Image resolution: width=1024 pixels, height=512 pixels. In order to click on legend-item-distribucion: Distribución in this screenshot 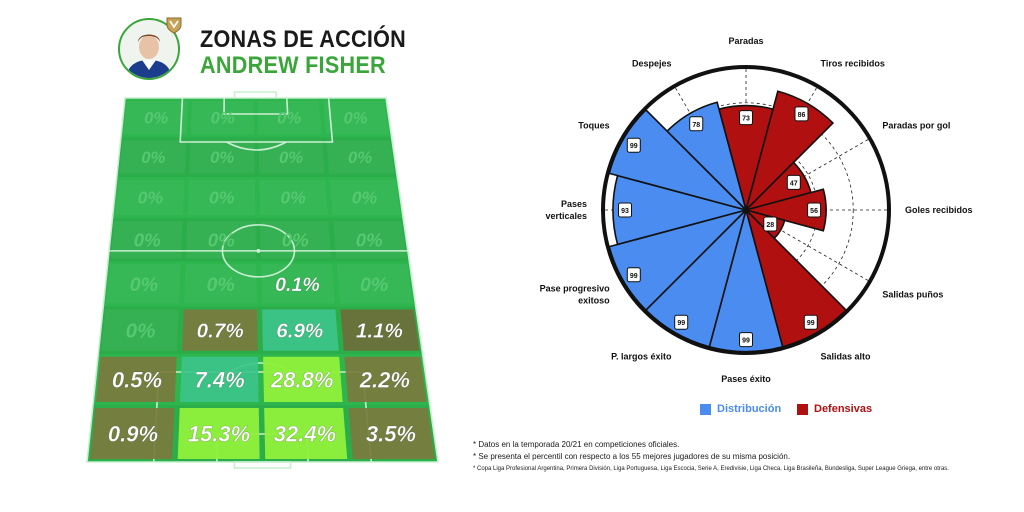, I will do `click(740, 409)`.